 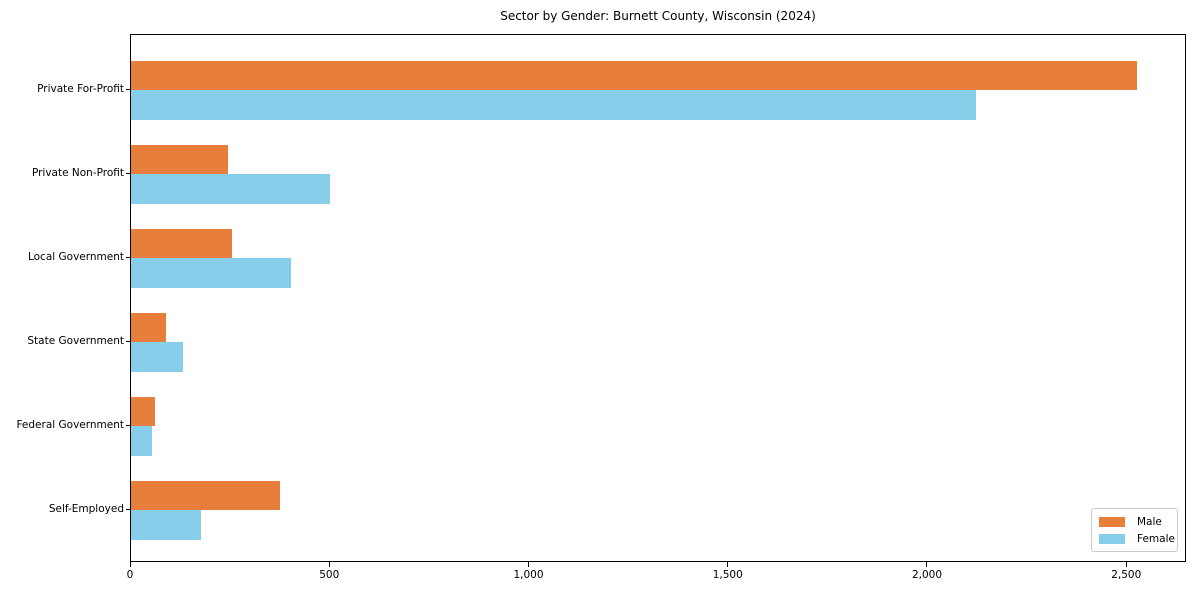 What do you see at coordinates (211, 273) in the screenshot?
I see `bar-local-government-female` at bounding box center [211, 273].